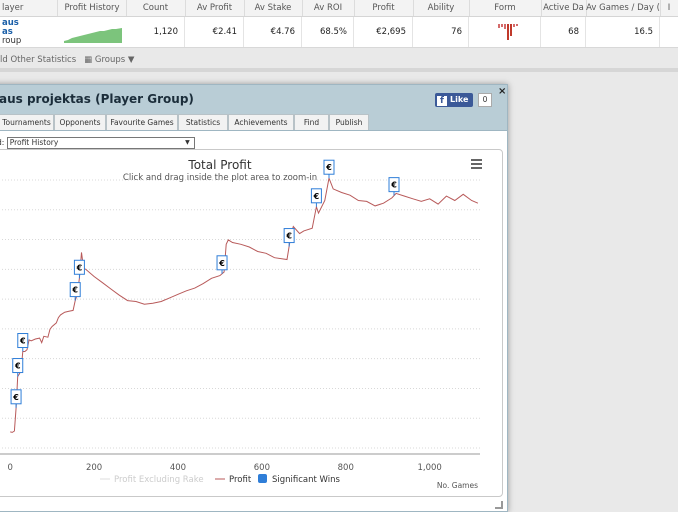 This screenshot has height=512, width=678. I want to click on chevron-down-icon: ▼, so click(187, 142).